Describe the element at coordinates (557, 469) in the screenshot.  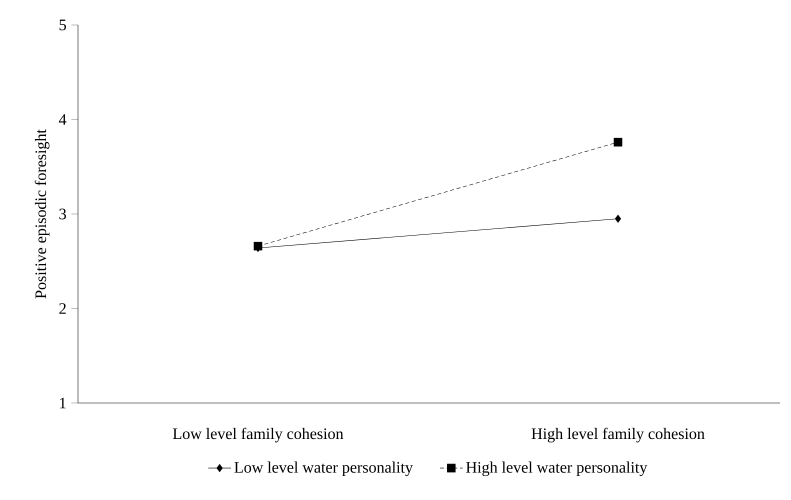
I see `legend-label: High level water personality` at that location.